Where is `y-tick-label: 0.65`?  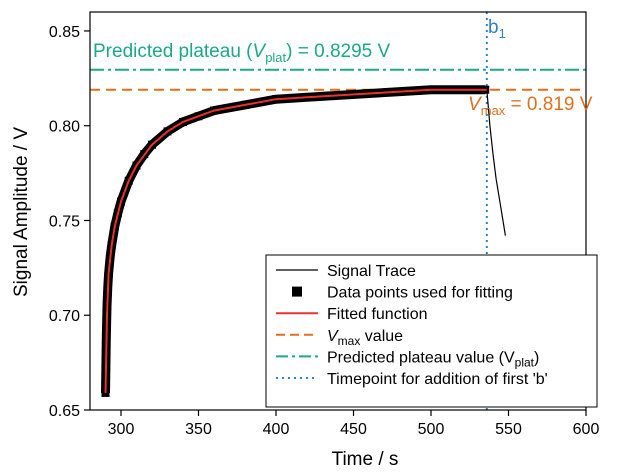
y-tick-label: 0.65 is located at coordinates (64, 411).